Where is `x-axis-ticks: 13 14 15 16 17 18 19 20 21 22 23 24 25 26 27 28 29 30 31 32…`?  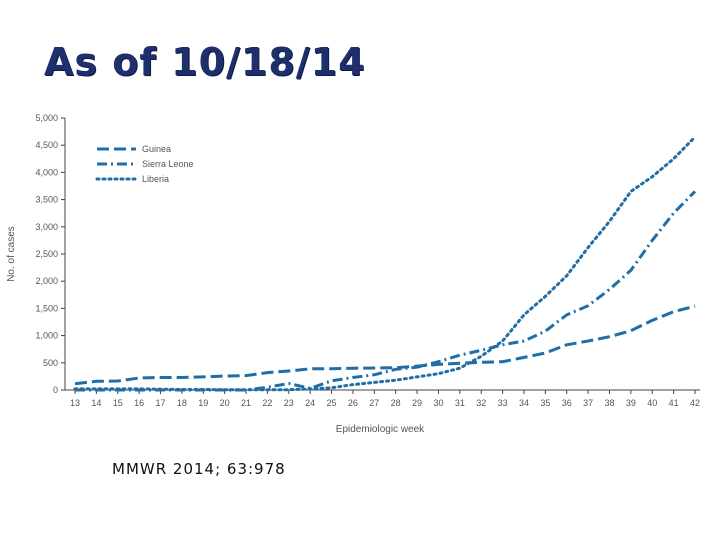
x-axis-ticks: 13 14 15 16 17 18 19 20 21 22 23 24 25 26 27 28 29 30 31 32… is located at coordinates (385, 399).